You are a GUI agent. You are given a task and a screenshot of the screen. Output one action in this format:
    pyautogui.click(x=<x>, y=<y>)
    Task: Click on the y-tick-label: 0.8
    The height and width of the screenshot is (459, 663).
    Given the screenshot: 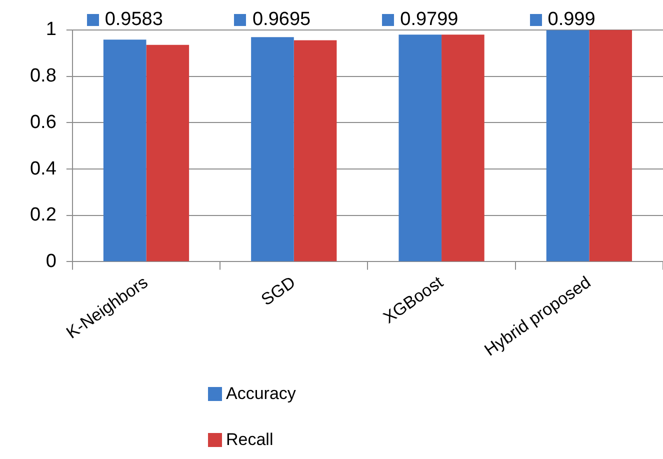 What is the action you would take?
    pyautogui.click(x=43, y=76)
    